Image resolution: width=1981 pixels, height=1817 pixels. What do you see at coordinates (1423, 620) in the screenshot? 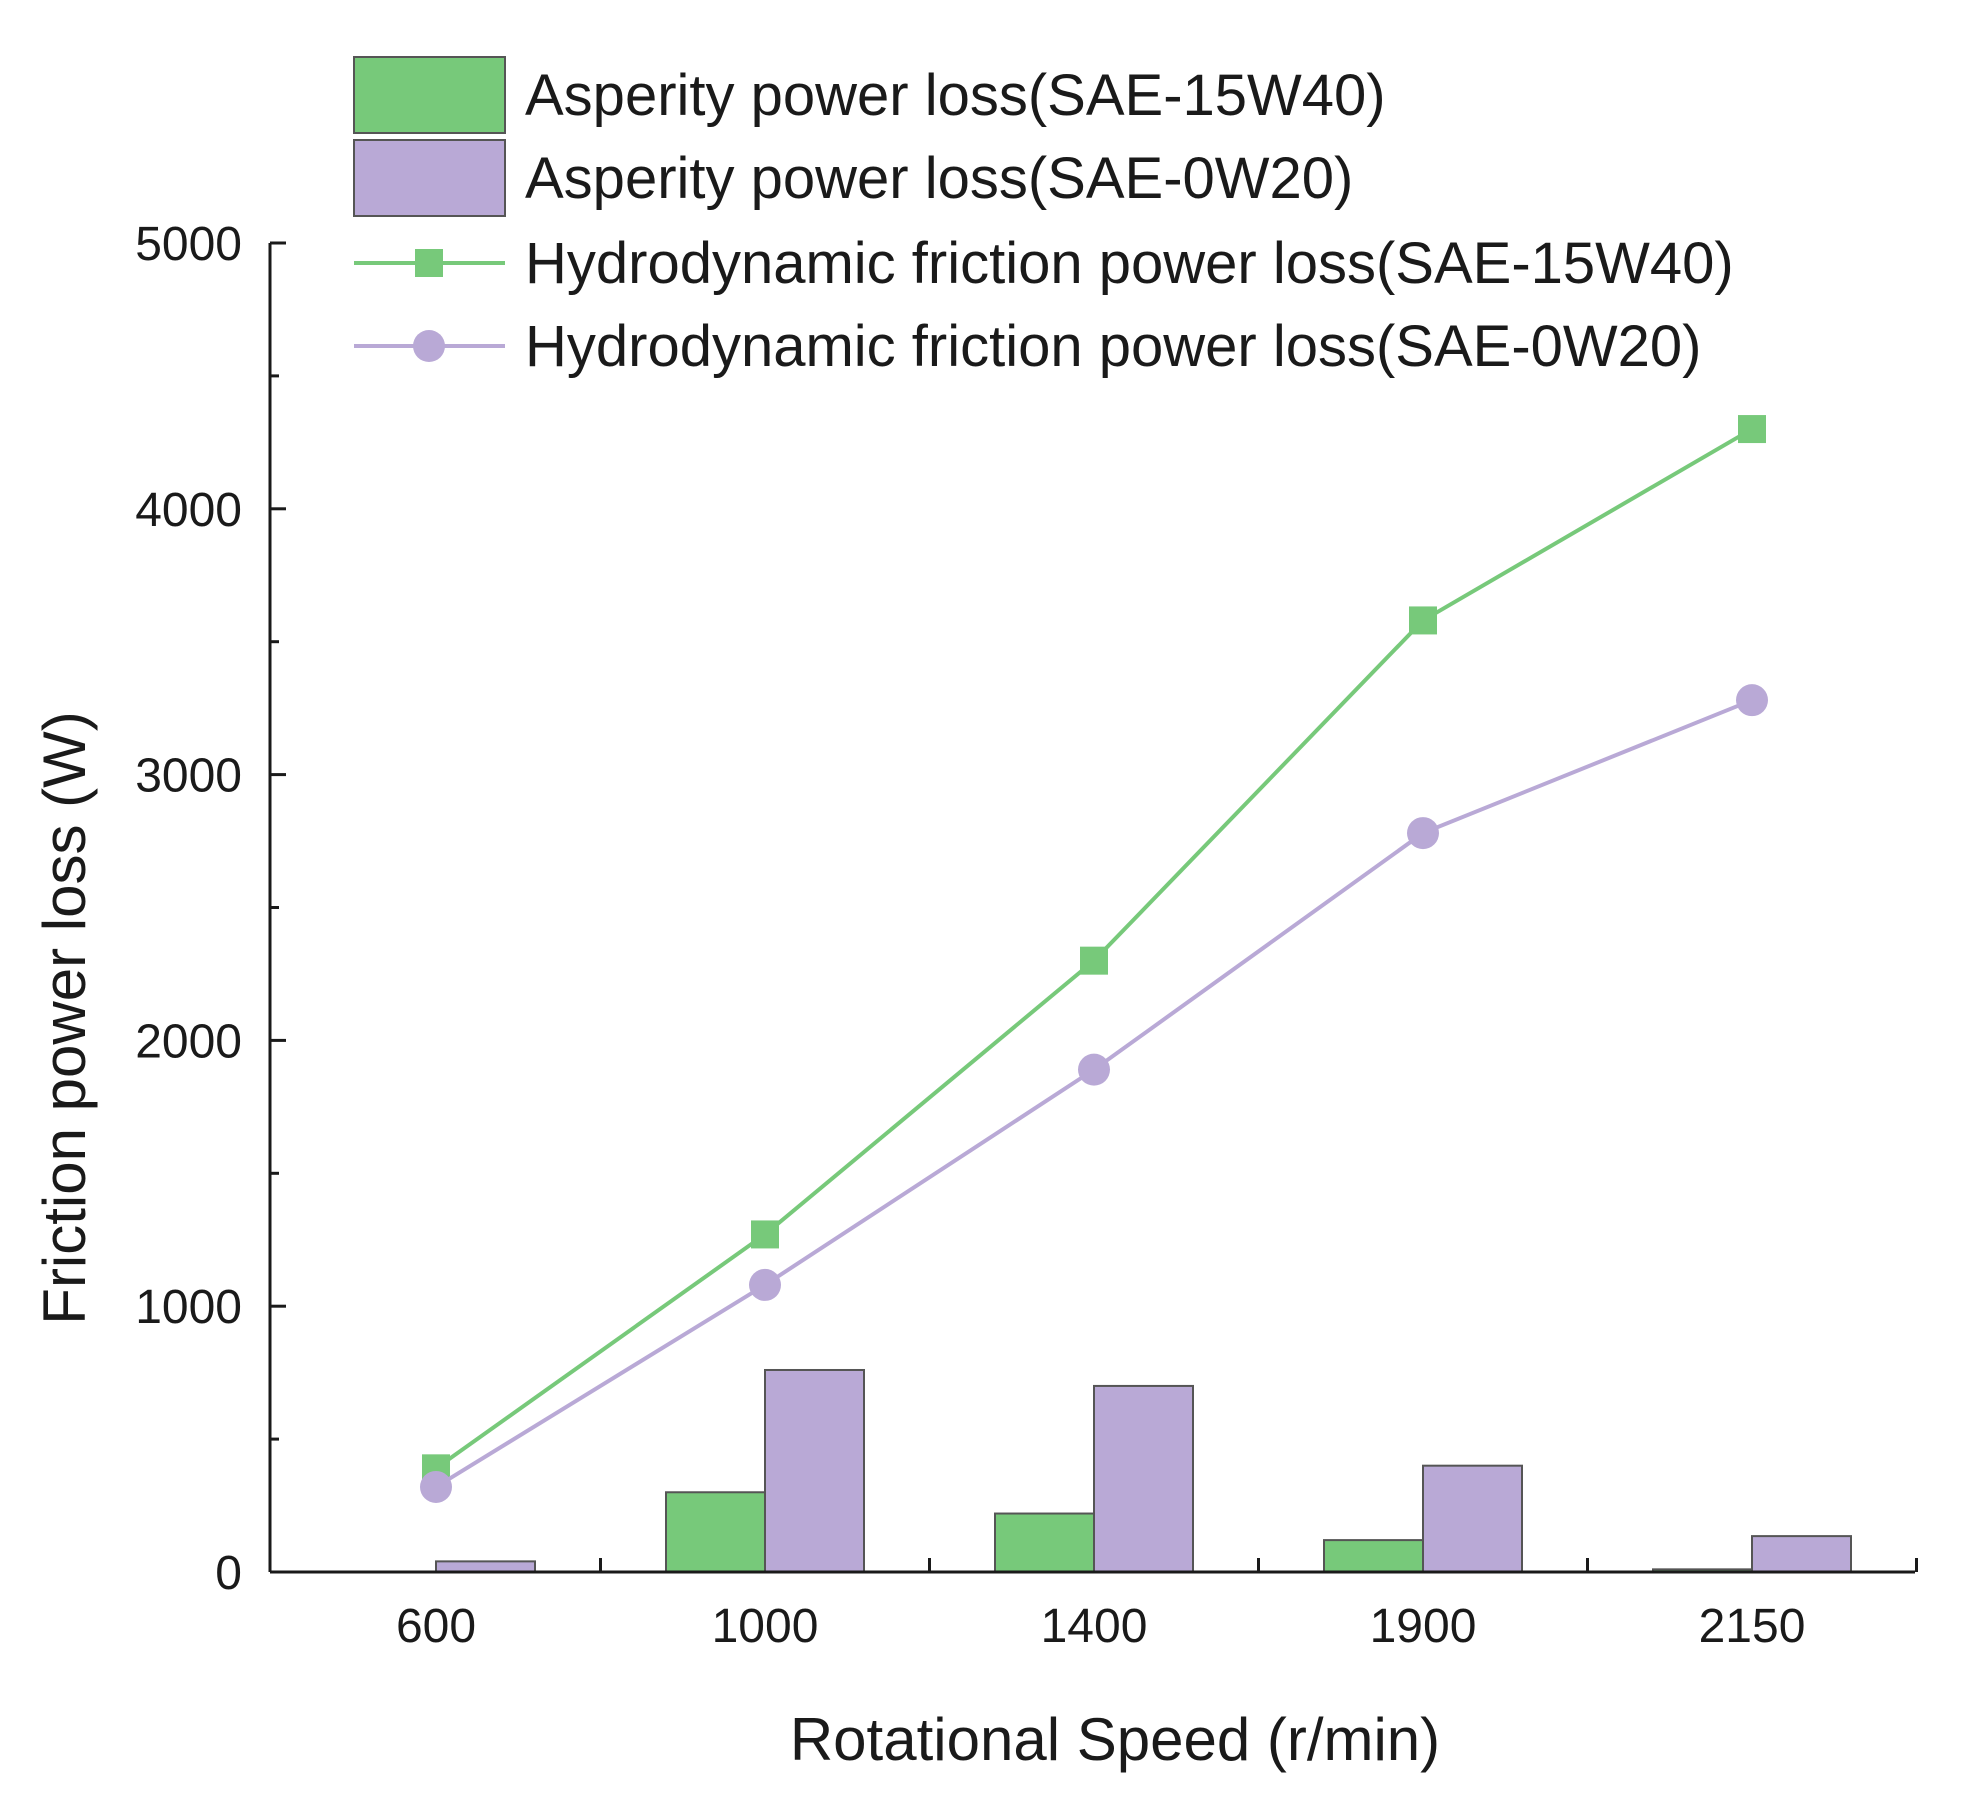
I see `marker-15w40-1900` at bounding box center [1423, 620].